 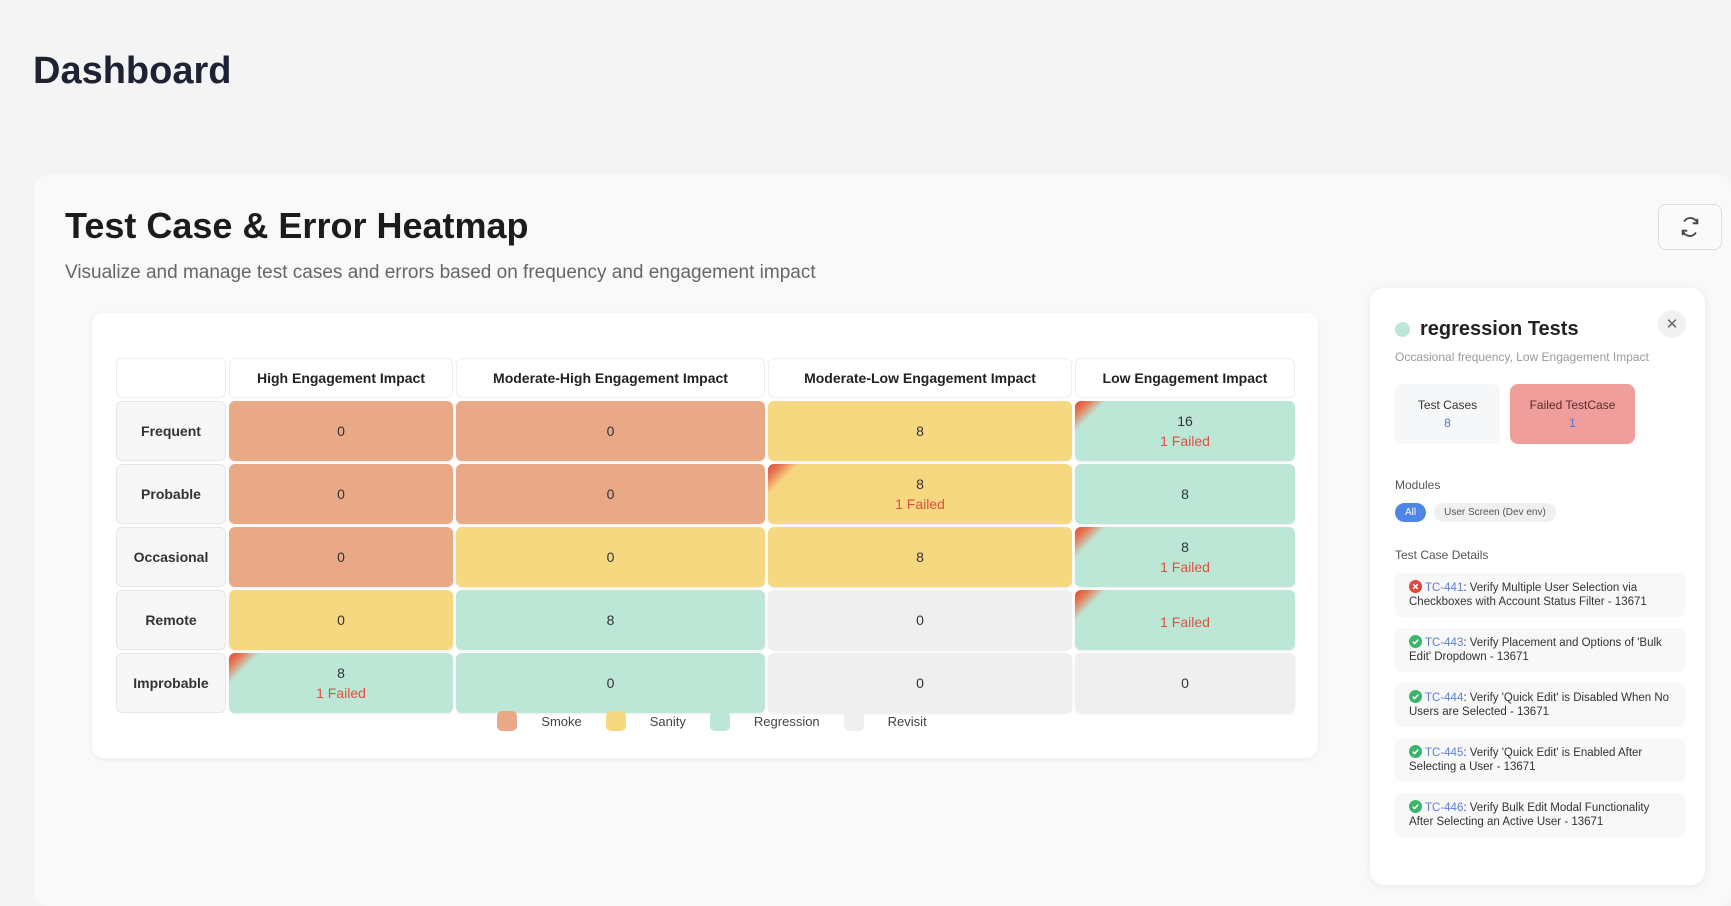 What do you see at coordinates (1672, 324) in the screenshot?
I see `close-button: ✕` at bounding box center [1672, 324].